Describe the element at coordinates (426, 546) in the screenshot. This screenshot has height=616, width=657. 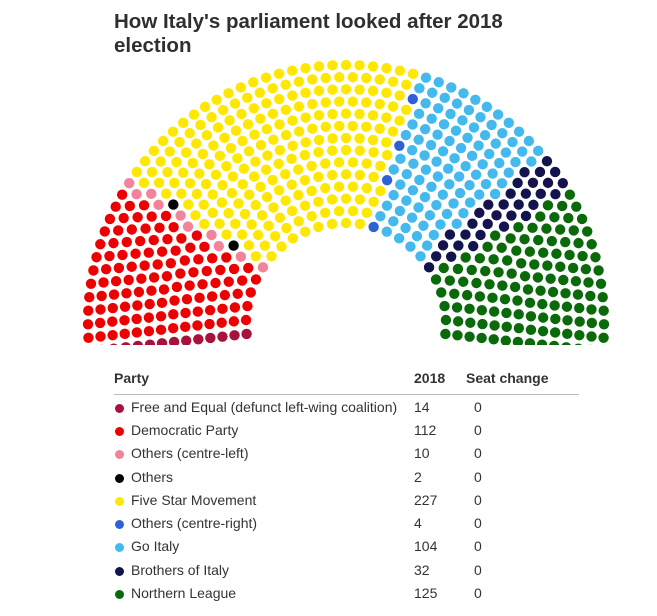
I see `party-seats: 104` at that location.